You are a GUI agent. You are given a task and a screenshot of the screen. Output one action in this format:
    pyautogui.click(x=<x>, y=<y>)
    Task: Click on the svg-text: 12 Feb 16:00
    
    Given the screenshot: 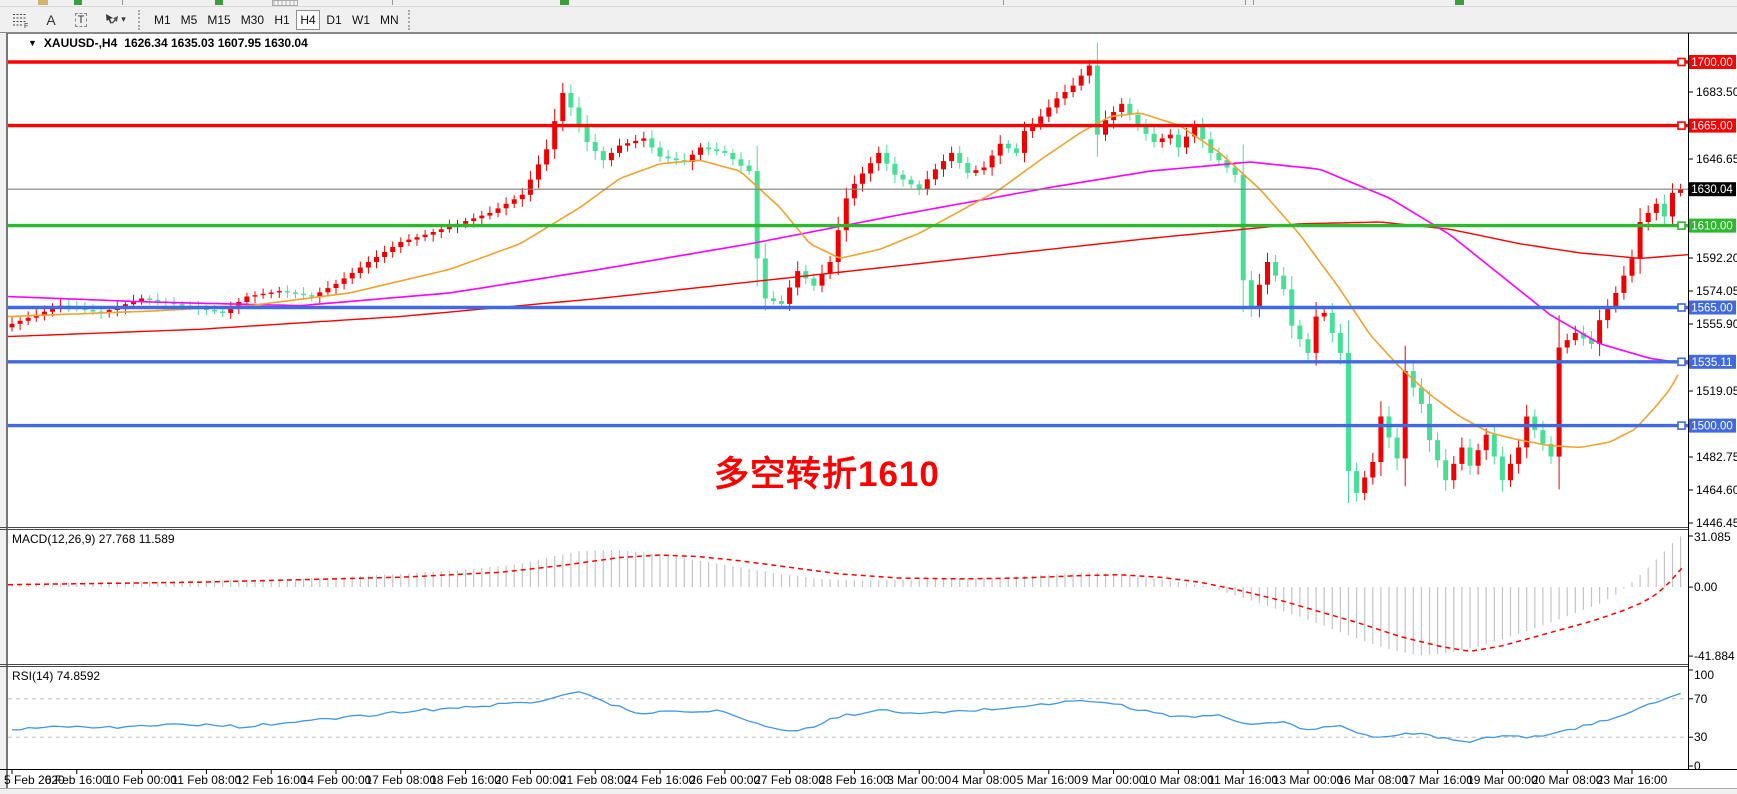 What is the action you would take?
    pyautogui.click(x=271, y=780)
    